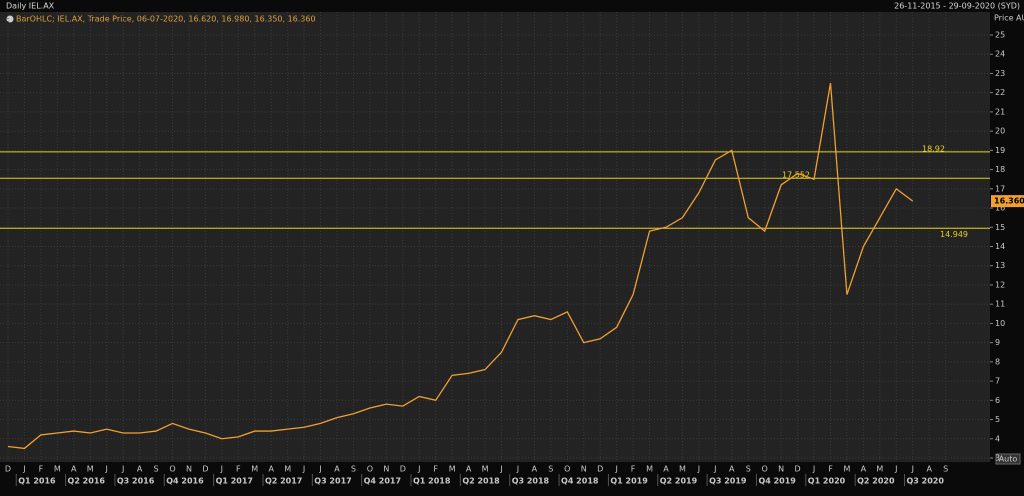 The width and height of the screenshot is (1024, 496). Describe the element at coordinates (332, 481) in the screenshot. I see `quarter-label: Q3 2017` at that location.